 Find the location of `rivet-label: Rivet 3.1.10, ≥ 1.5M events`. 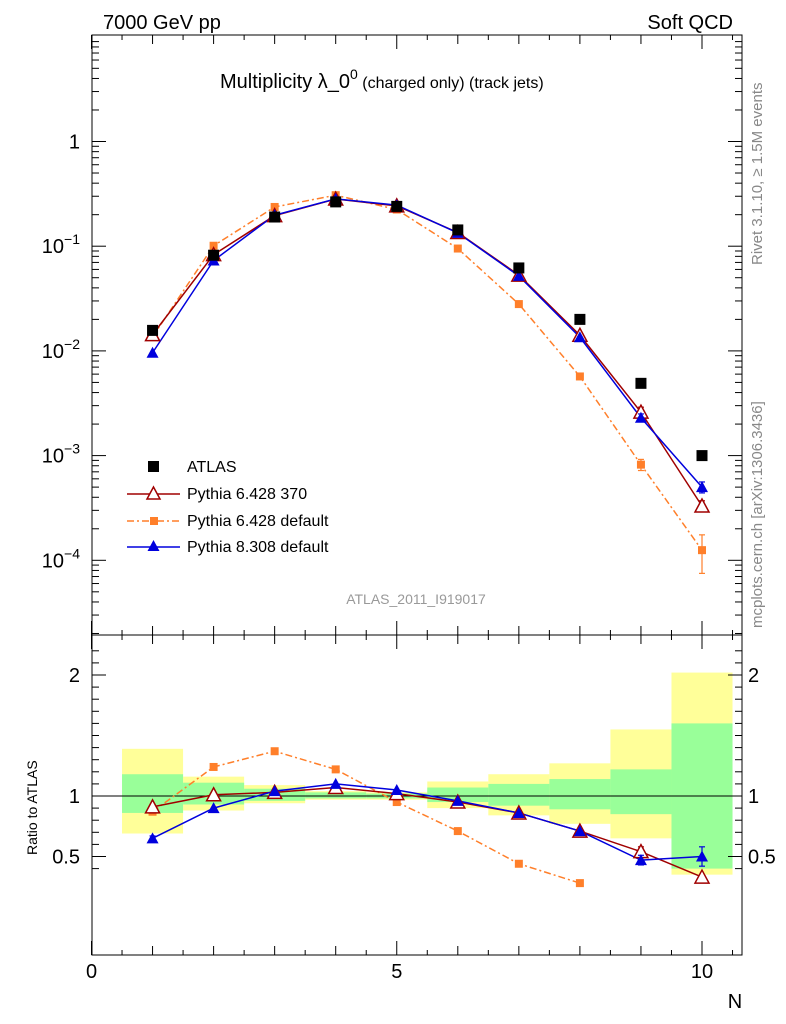

rivet-label: Rivet 3.1.10, ≥ 1.5M events is located at coordinates (757, 174).